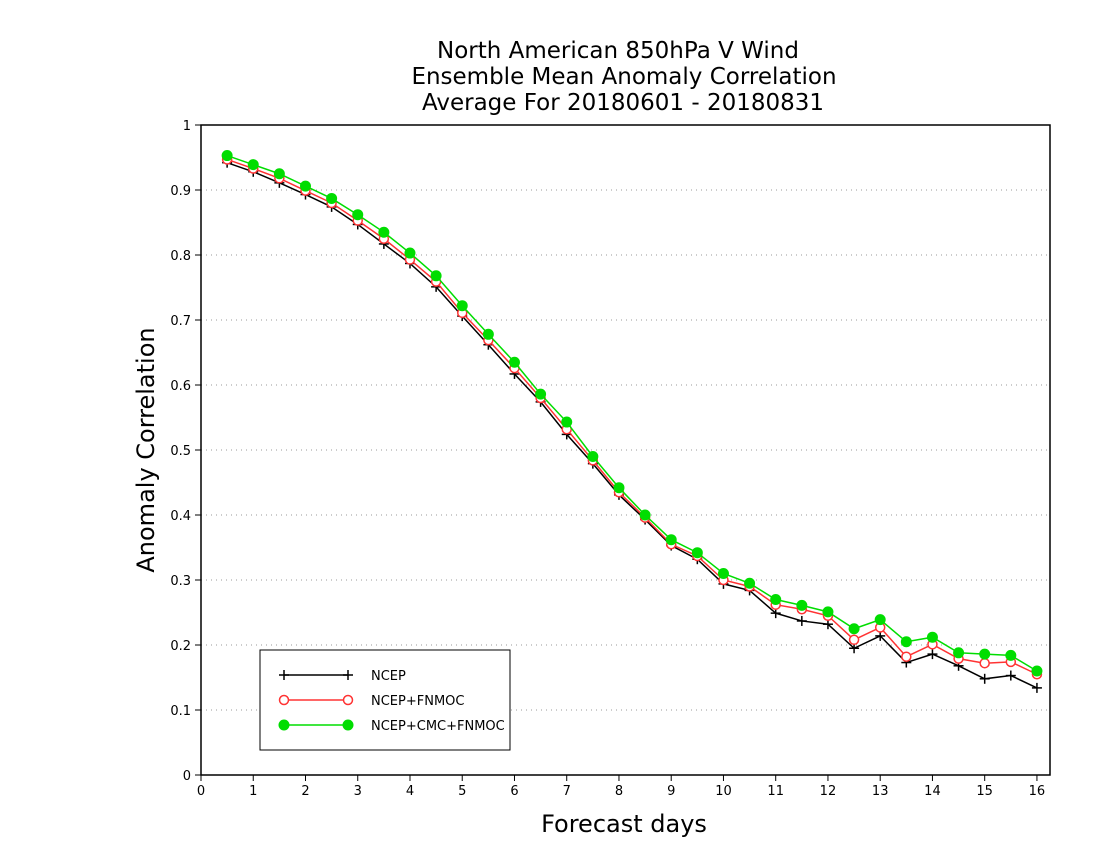  What do you see at coordinates (932, 791) in the screenshot?
I see `x-tick-label: 14` at bounding box center [932, 791].